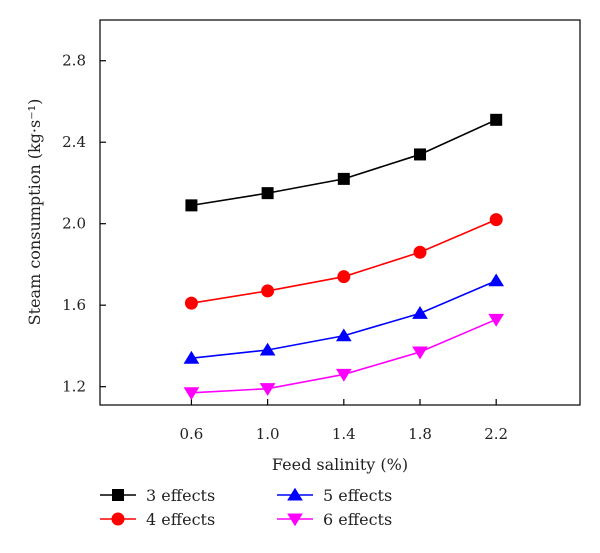  Describe the element at coordinates (191, 434) in the screenshot. I see `x-tick-label: 0.6` at that location.